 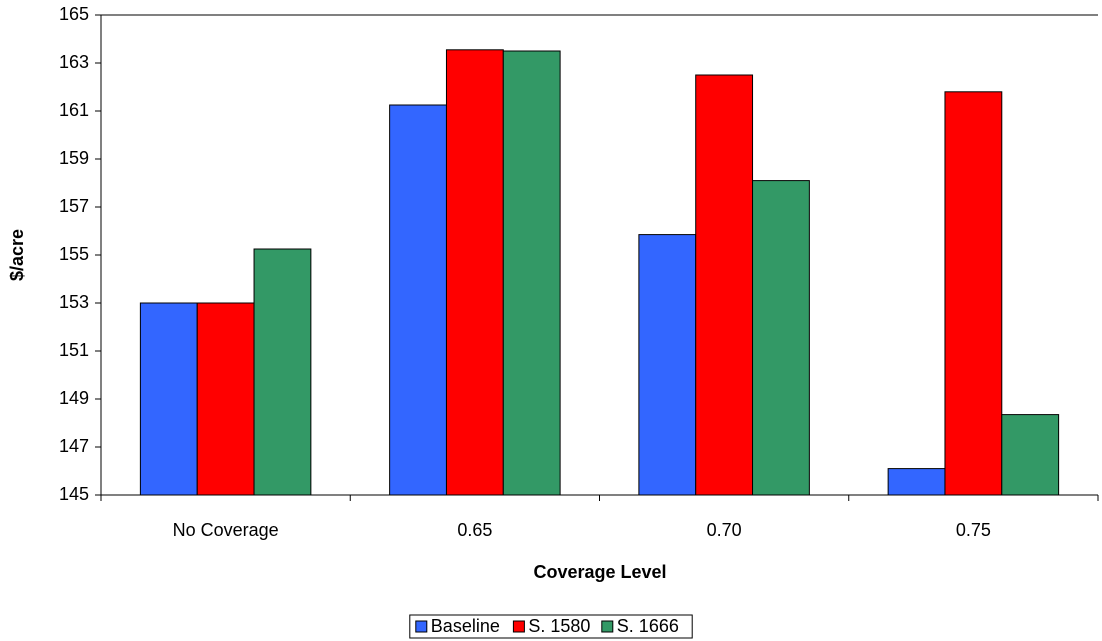 What do you see at coordinates (74, 446) in the screenshot?
I see `y-tick-label: 147` at bounding box center [74, 446].